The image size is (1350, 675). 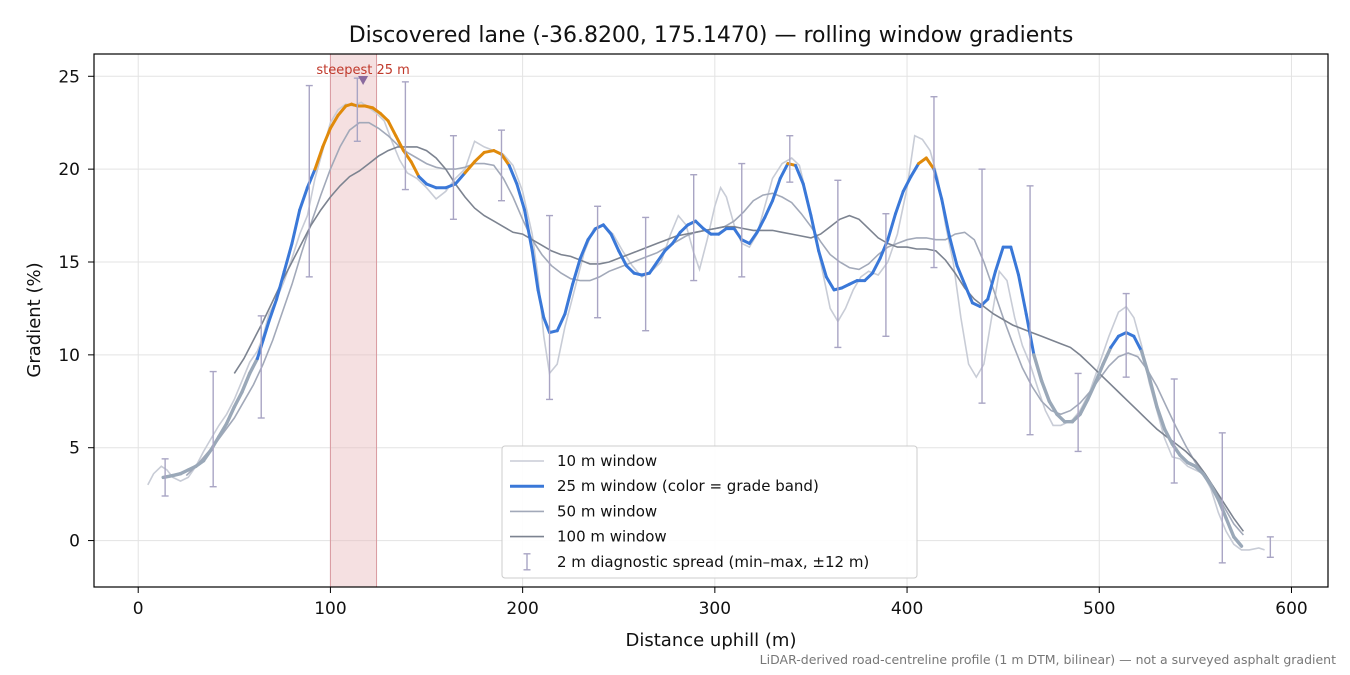 What do you see at coordinates (1291, 609) in the screenshot?
I see `x-tick-label: 600` at bounding box center [1291, 609].